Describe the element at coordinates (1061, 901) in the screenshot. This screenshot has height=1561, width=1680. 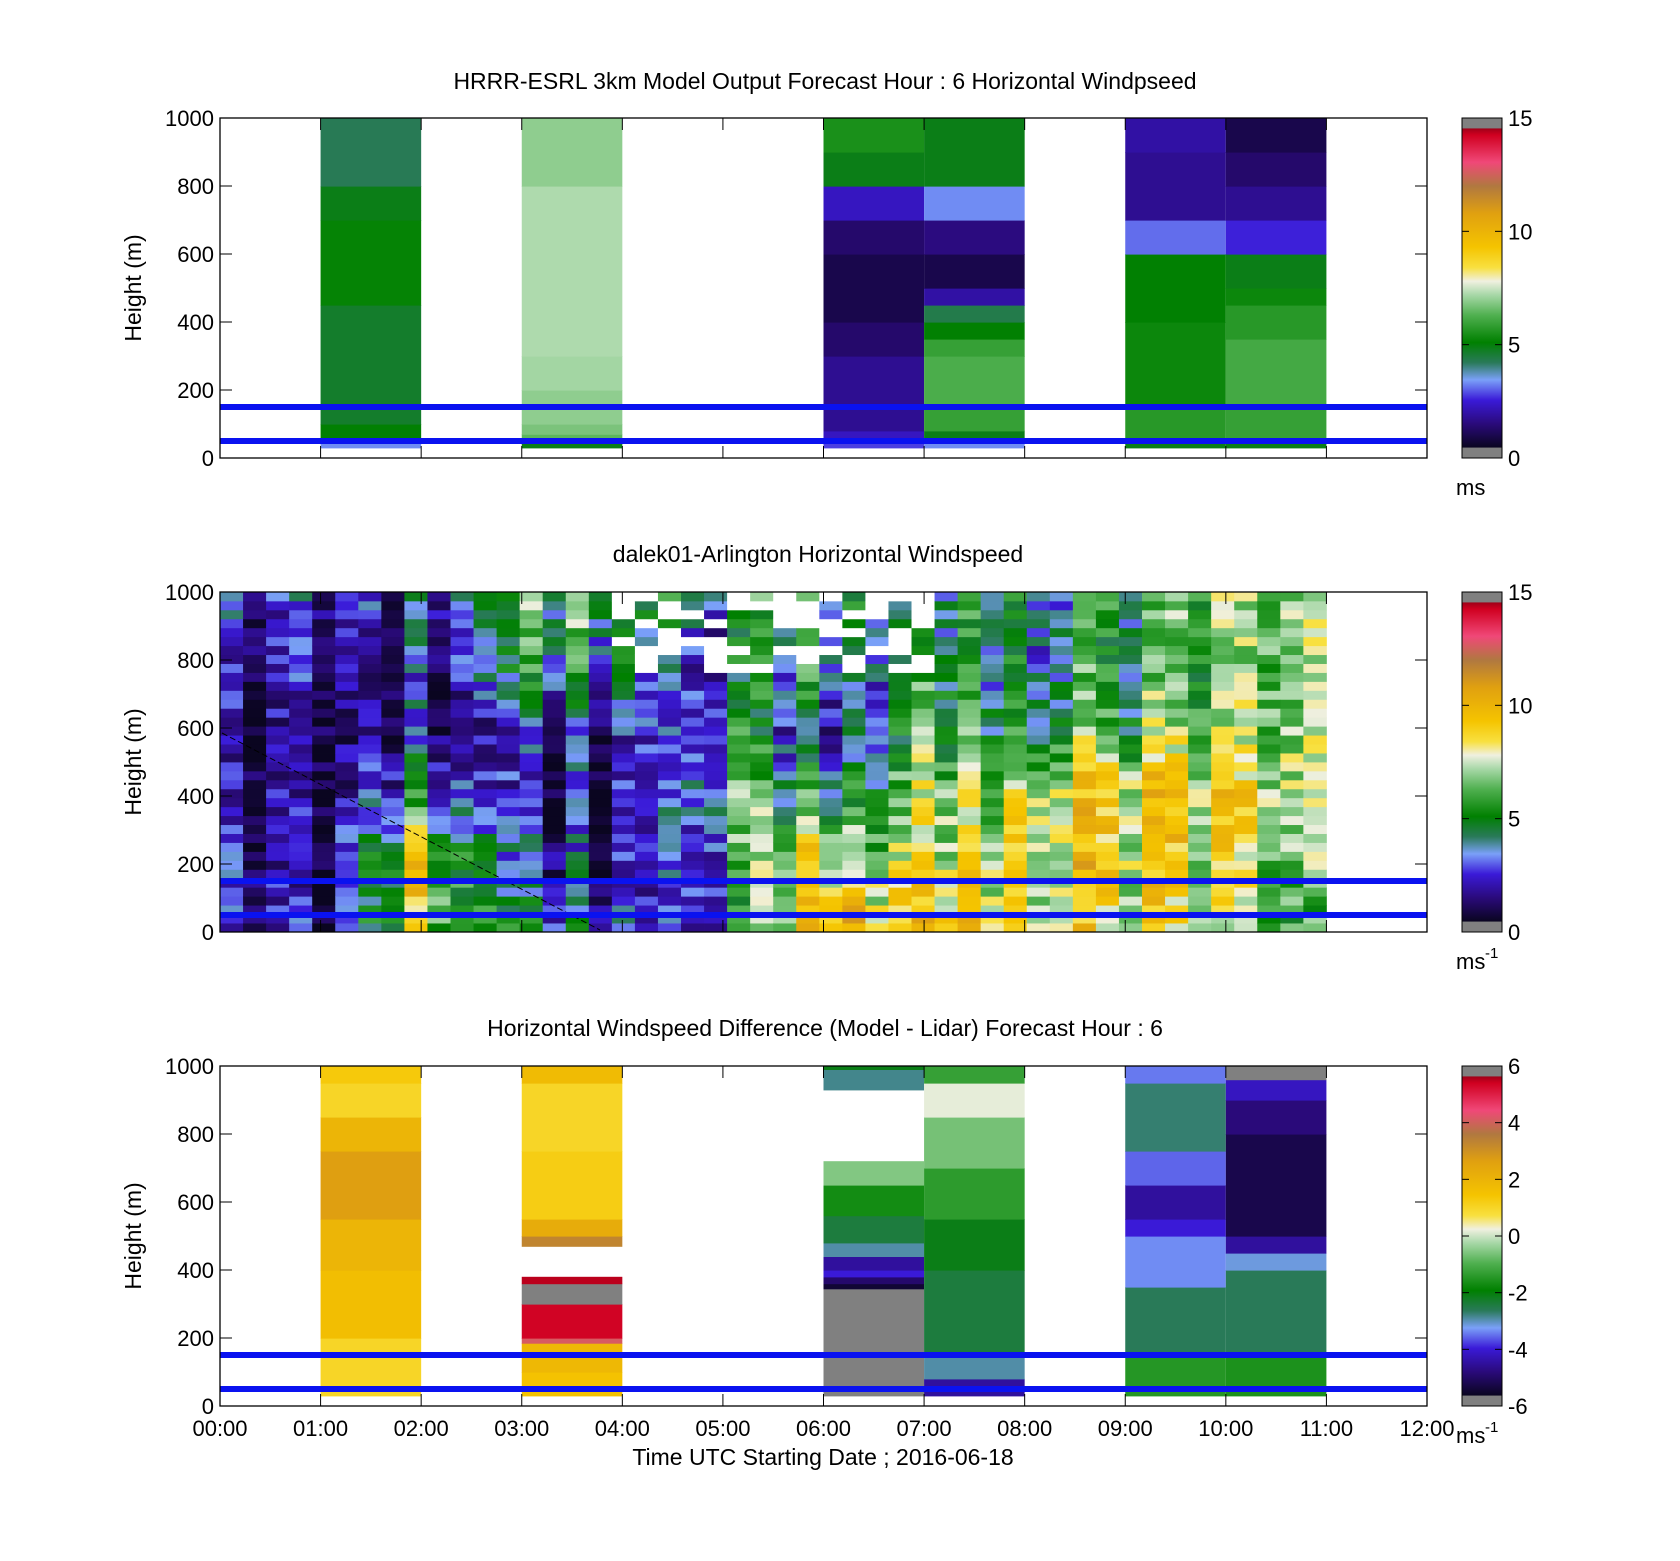
I see `lidar-cell-t36-h3` at that location.